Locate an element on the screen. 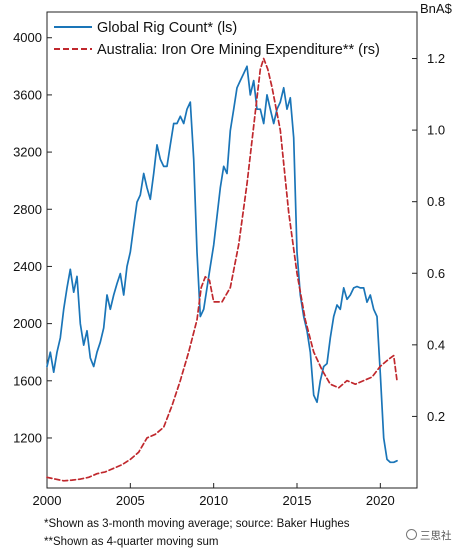 The height and width of the screenshot is (555, 465). x-axis: 2000 2005 2010 2015 2020 is located at coordinates (214, 495).